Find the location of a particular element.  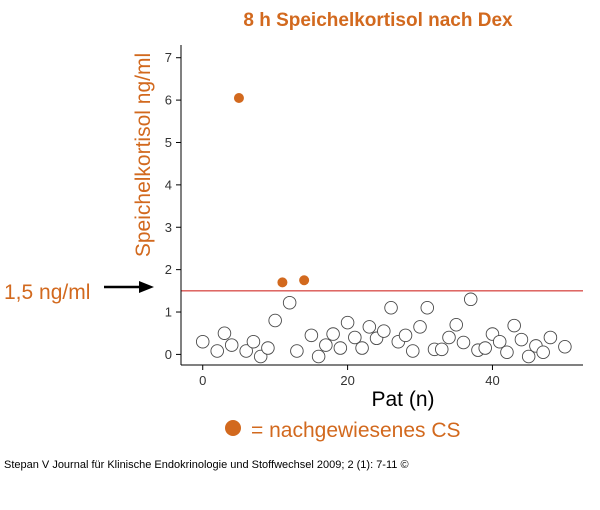

y-tick-label: 6 is located at coordinates (168, 100).